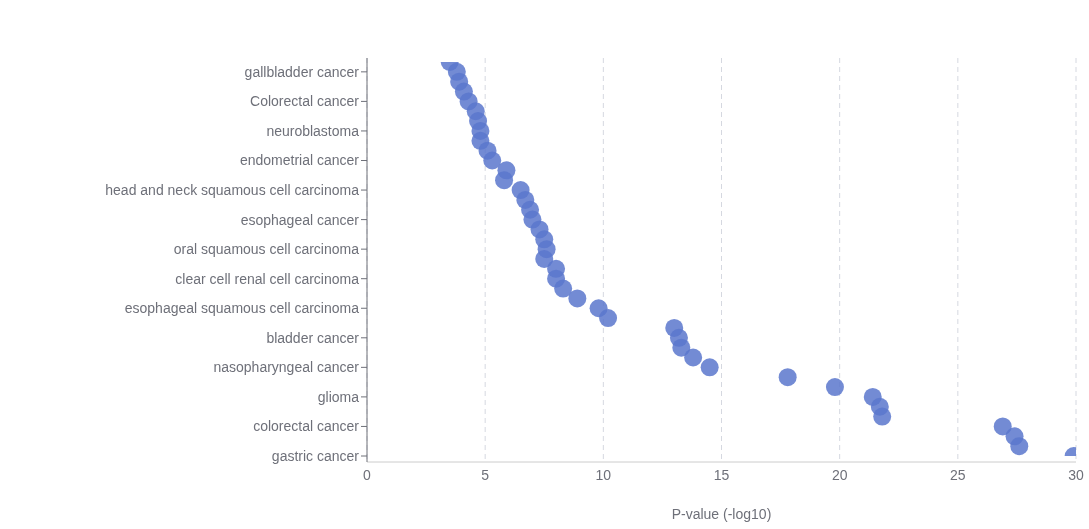 The height and width of the screenshot is (529, 1089). What do you see at coordinates (300, 219) in the screenshot?
I see `y-tick-label: esophageal cancer` at bounding box center [300, 219].